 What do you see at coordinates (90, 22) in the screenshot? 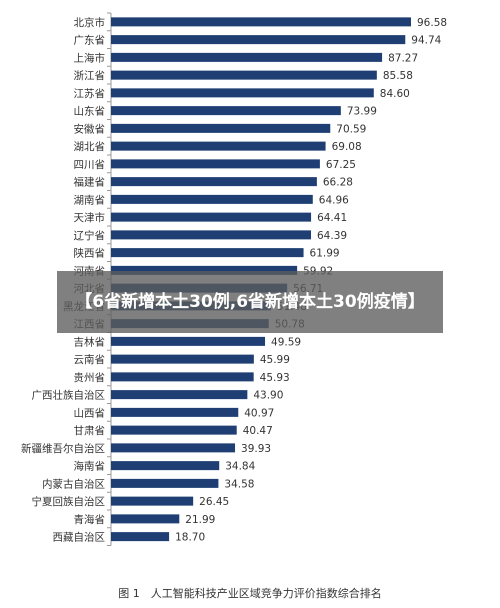
I see `category-label: 北京市` at bounding box center [90, 22].